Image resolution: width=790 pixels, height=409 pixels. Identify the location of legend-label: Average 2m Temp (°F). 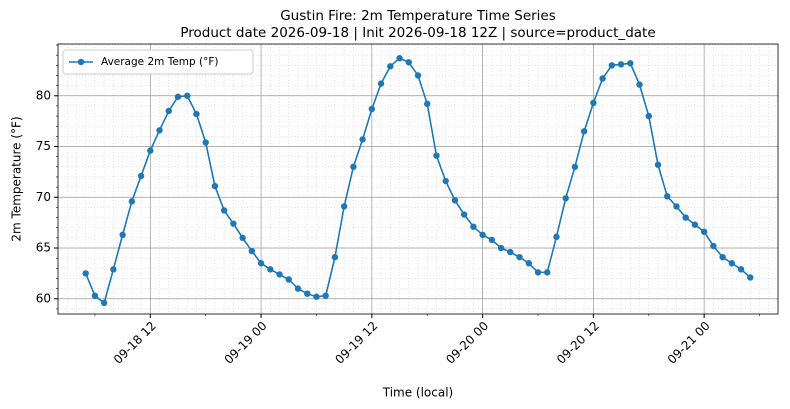
(160, 62).